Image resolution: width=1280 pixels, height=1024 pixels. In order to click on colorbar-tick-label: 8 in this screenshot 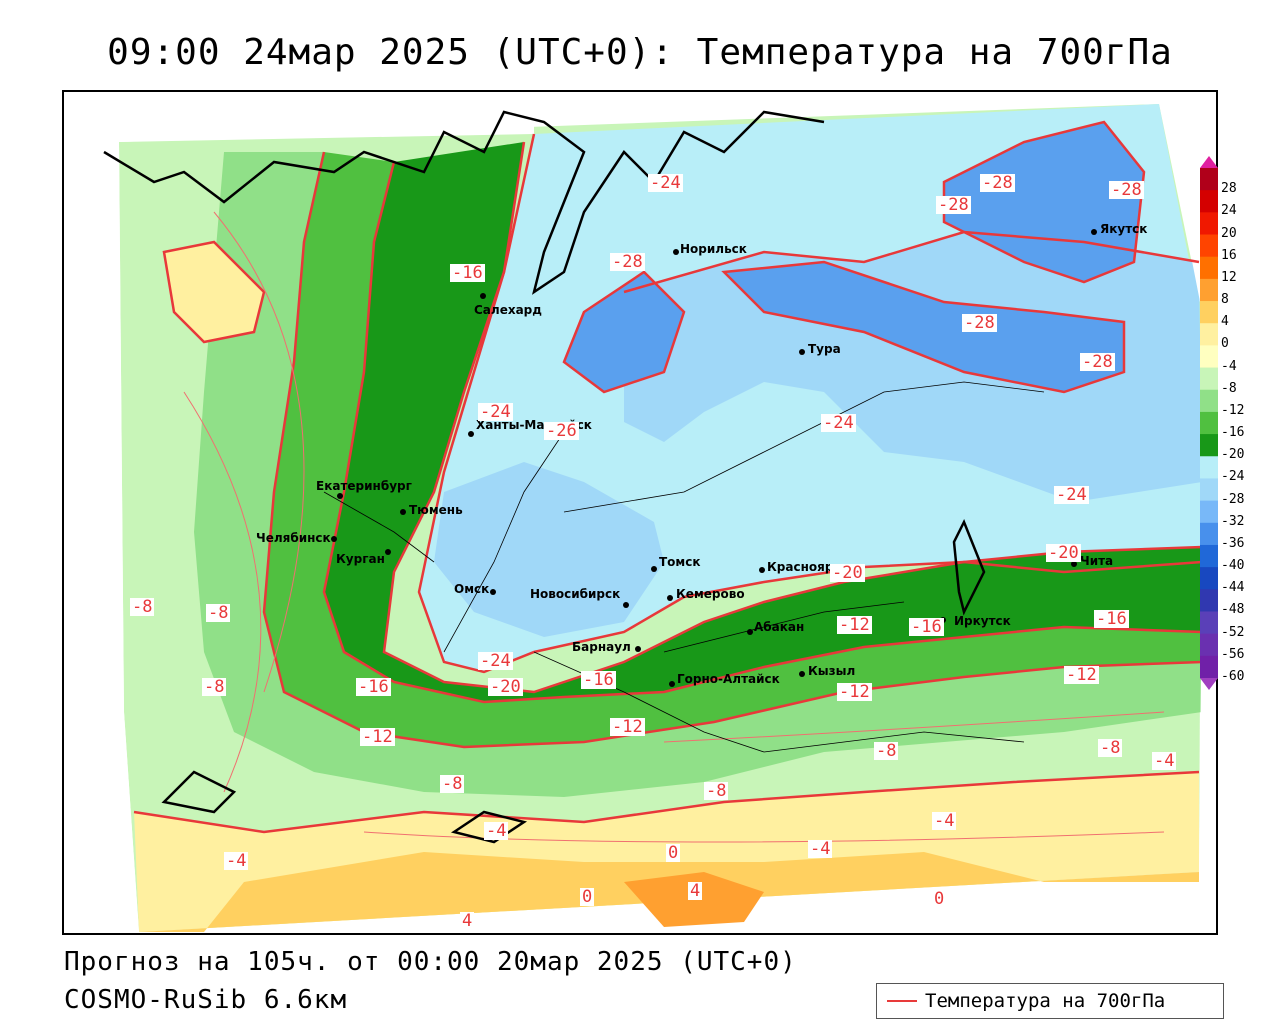, I will do `click(1225, 300)`.